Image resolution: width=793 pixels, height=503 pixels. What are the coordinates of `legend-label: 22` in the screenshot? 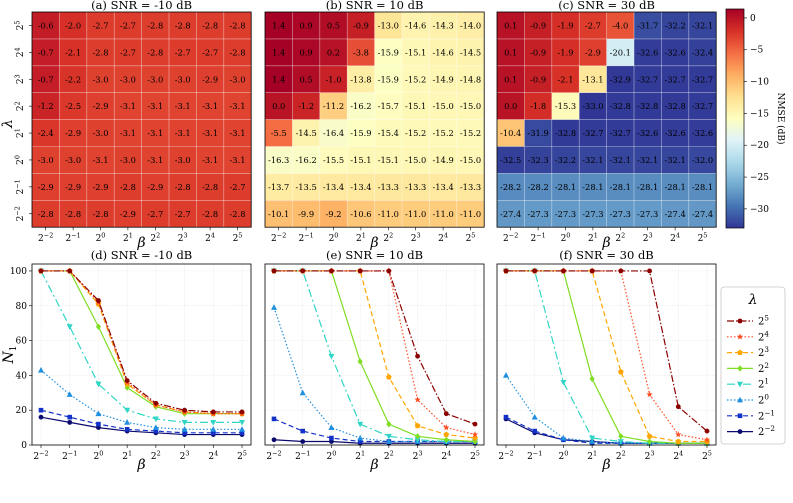 It's located at (763, 368).